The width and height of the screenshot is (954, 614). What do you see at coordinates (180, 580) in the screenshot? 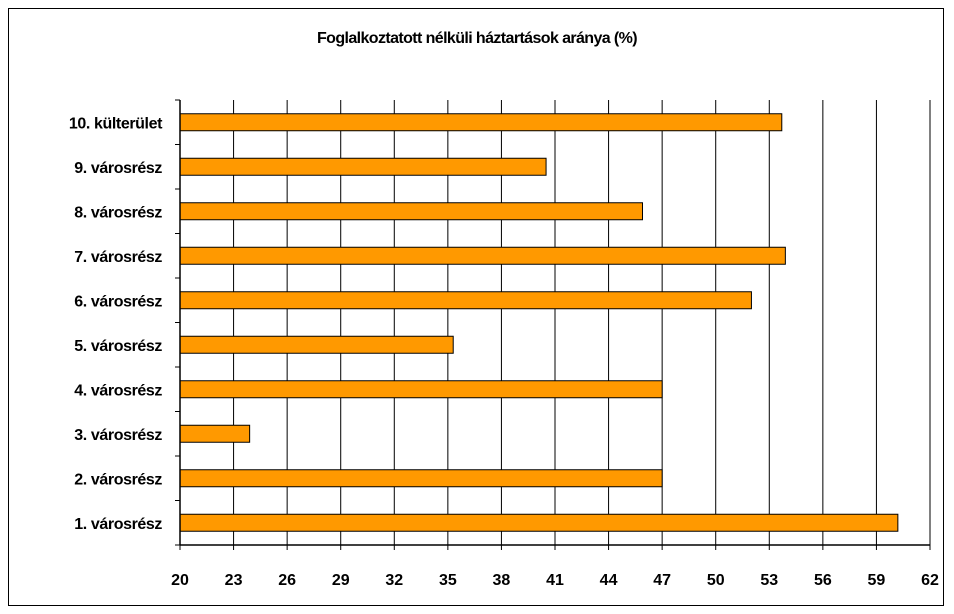
I see `x-tick-label: 20` at bounding box center [180, 580].